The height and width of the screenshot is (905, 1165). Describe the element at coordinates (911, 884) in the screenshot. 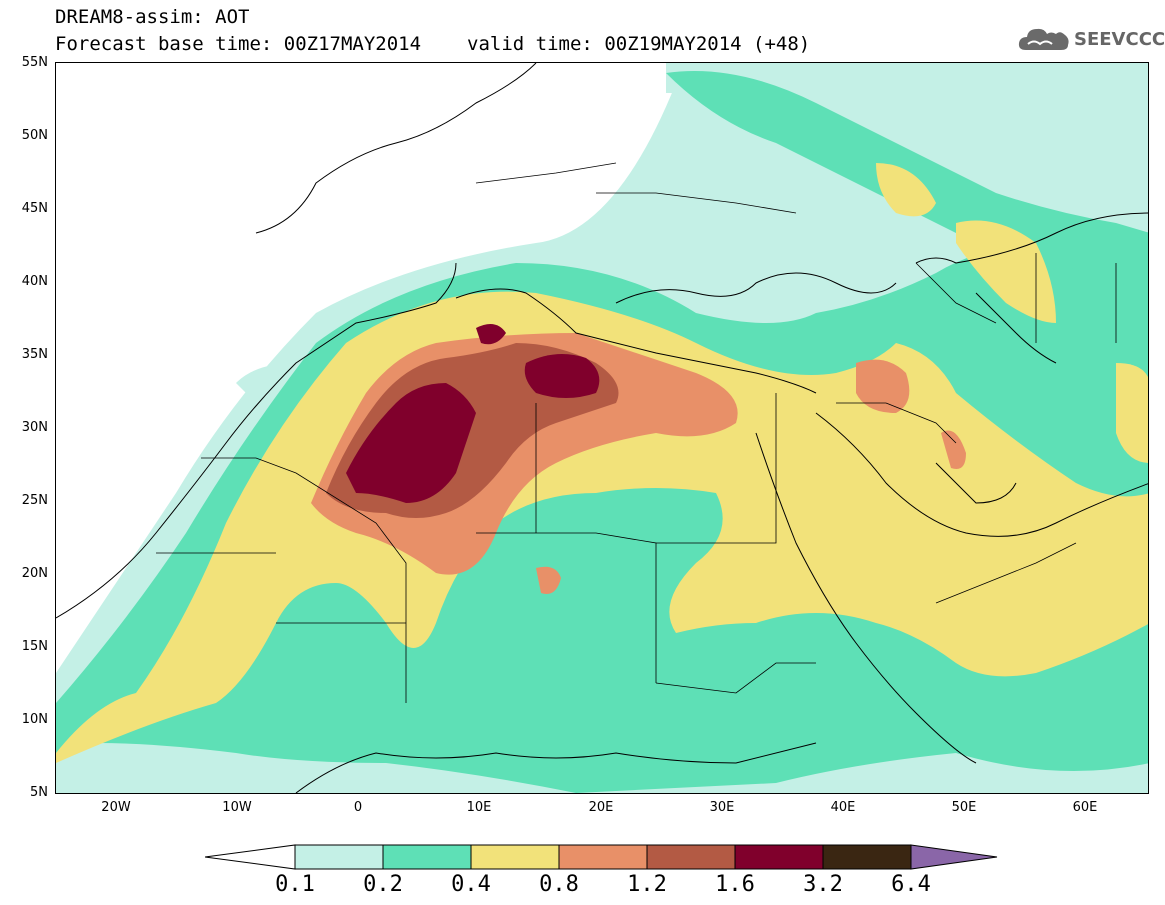

I see `colorbar-label-6.4: 6.4` at that location.